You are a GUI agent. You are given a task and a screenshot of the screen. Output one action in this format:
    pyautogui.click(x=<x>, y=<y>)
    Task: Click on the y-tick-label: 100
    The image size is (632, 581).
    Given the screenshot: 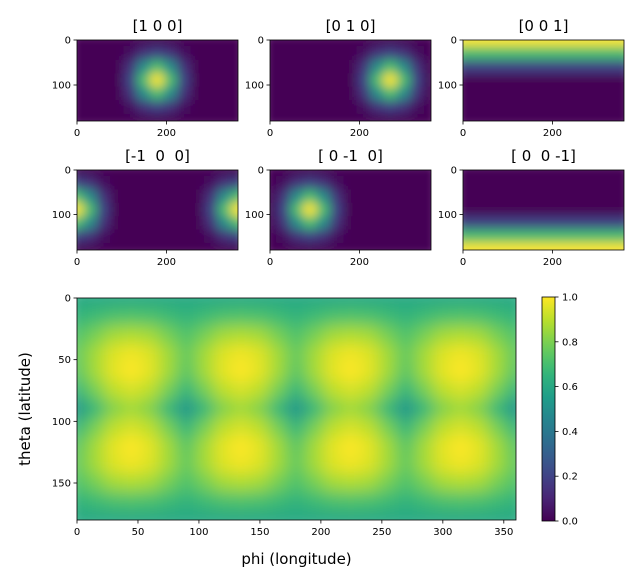 What is the action you would take?
    pyautogui.click(x=447, y=215)
    